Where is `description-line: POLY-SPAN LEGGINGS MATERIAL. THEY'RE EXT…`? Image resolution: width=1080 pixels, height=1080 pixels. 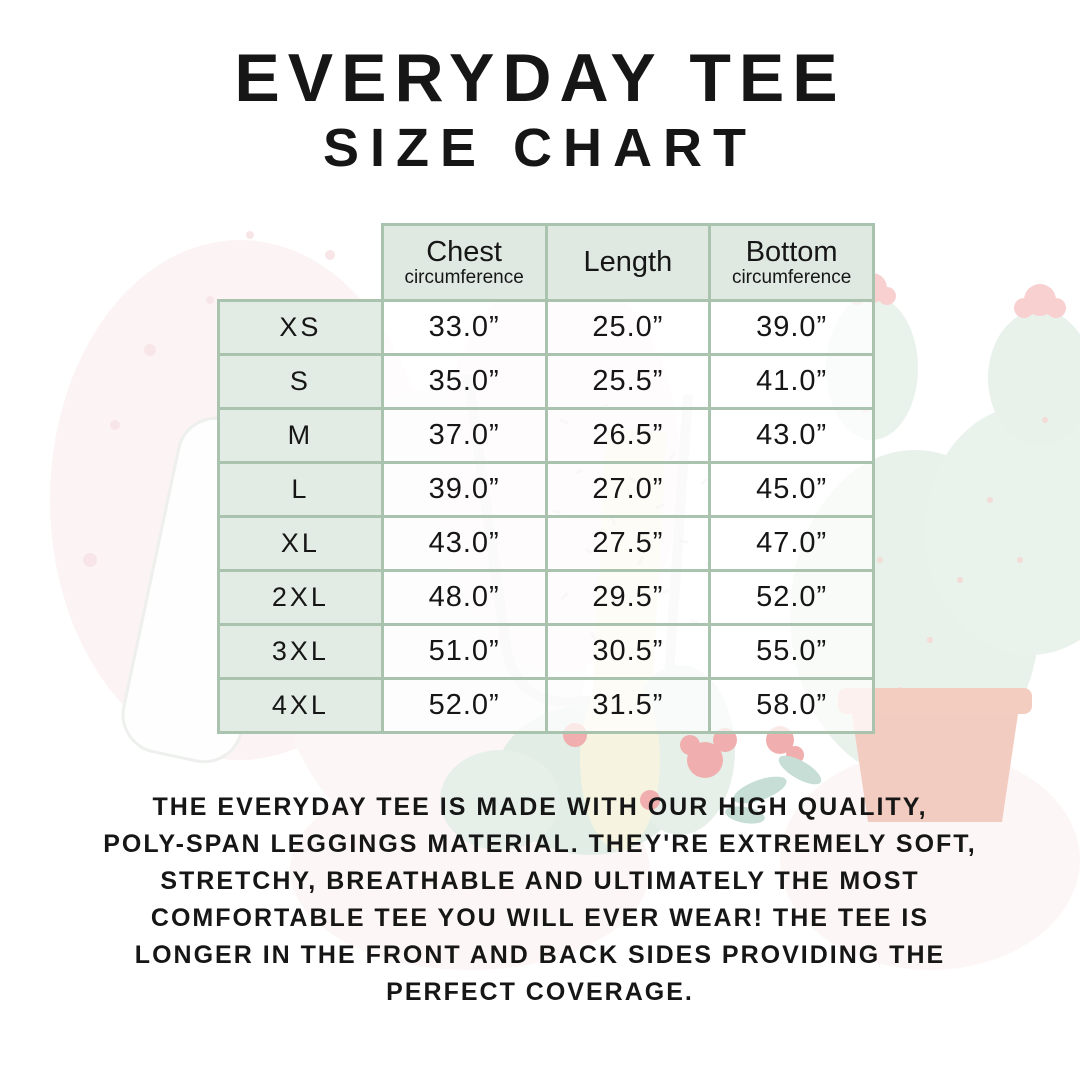 description-line: POLY-SPAN LEGGINGS MATERIAL. THEY'RE EXT… is located at coordinates (540, 844).